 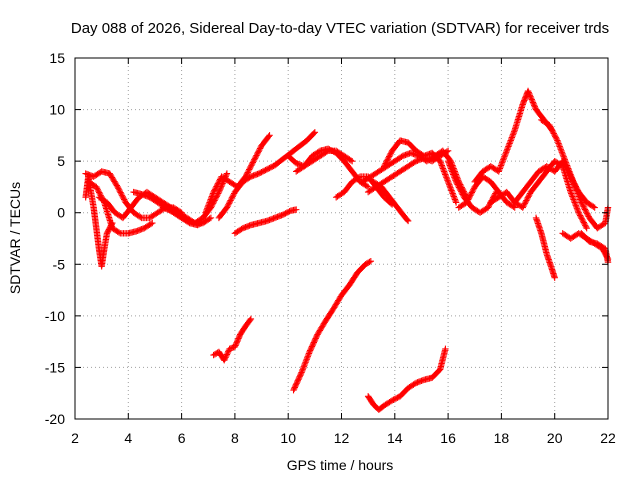 What do you see at coordinates (608, 438) in the screenshot?
I see `x-tick-label: 22` at bounding box center [608, 438].